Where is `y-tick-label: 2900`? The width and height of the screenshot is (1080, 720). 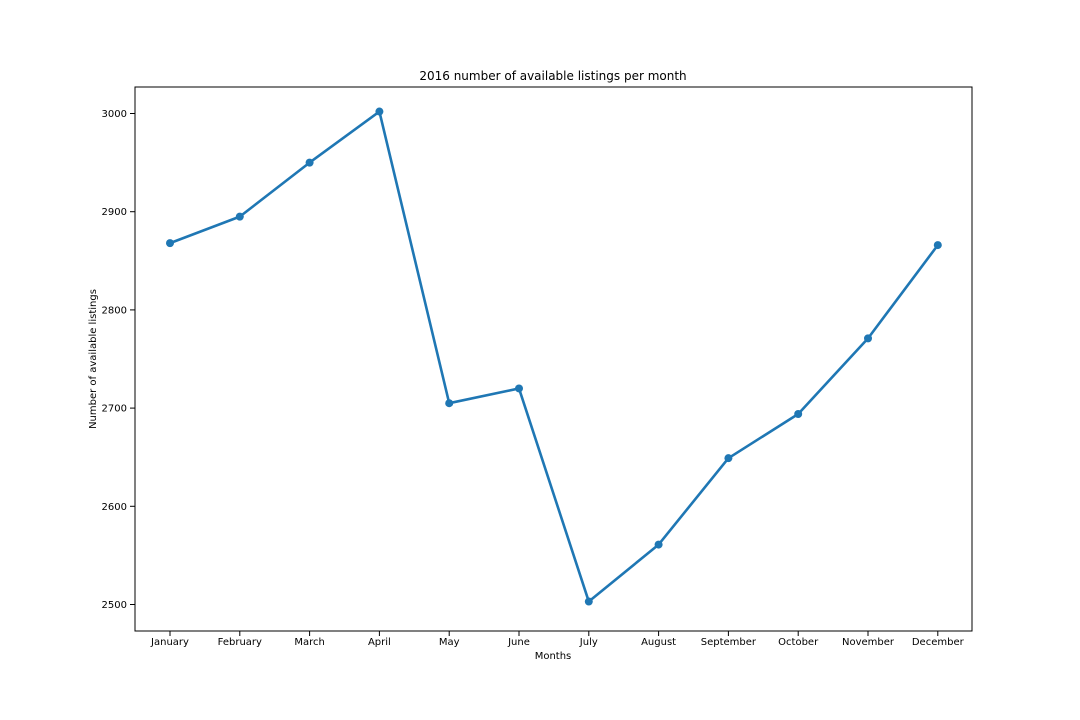 y-tick-label: 2900 is located at coordinates (114, 212).